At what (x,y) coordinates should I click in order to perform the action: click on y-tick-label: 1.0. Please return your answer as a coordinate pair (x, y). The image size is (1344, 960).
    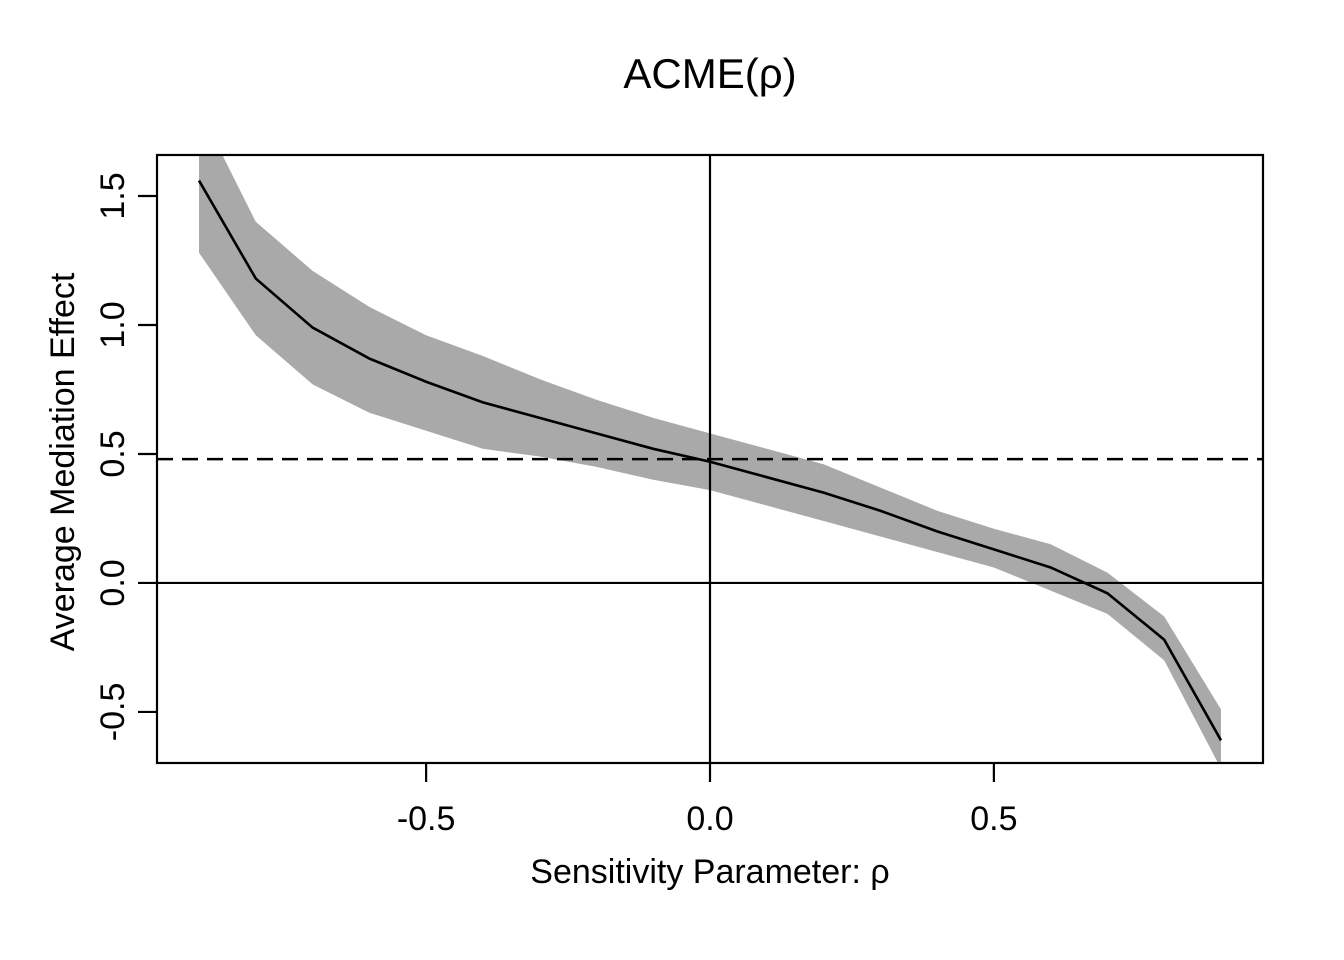
    Looking at the image, I should click on (113, 324).